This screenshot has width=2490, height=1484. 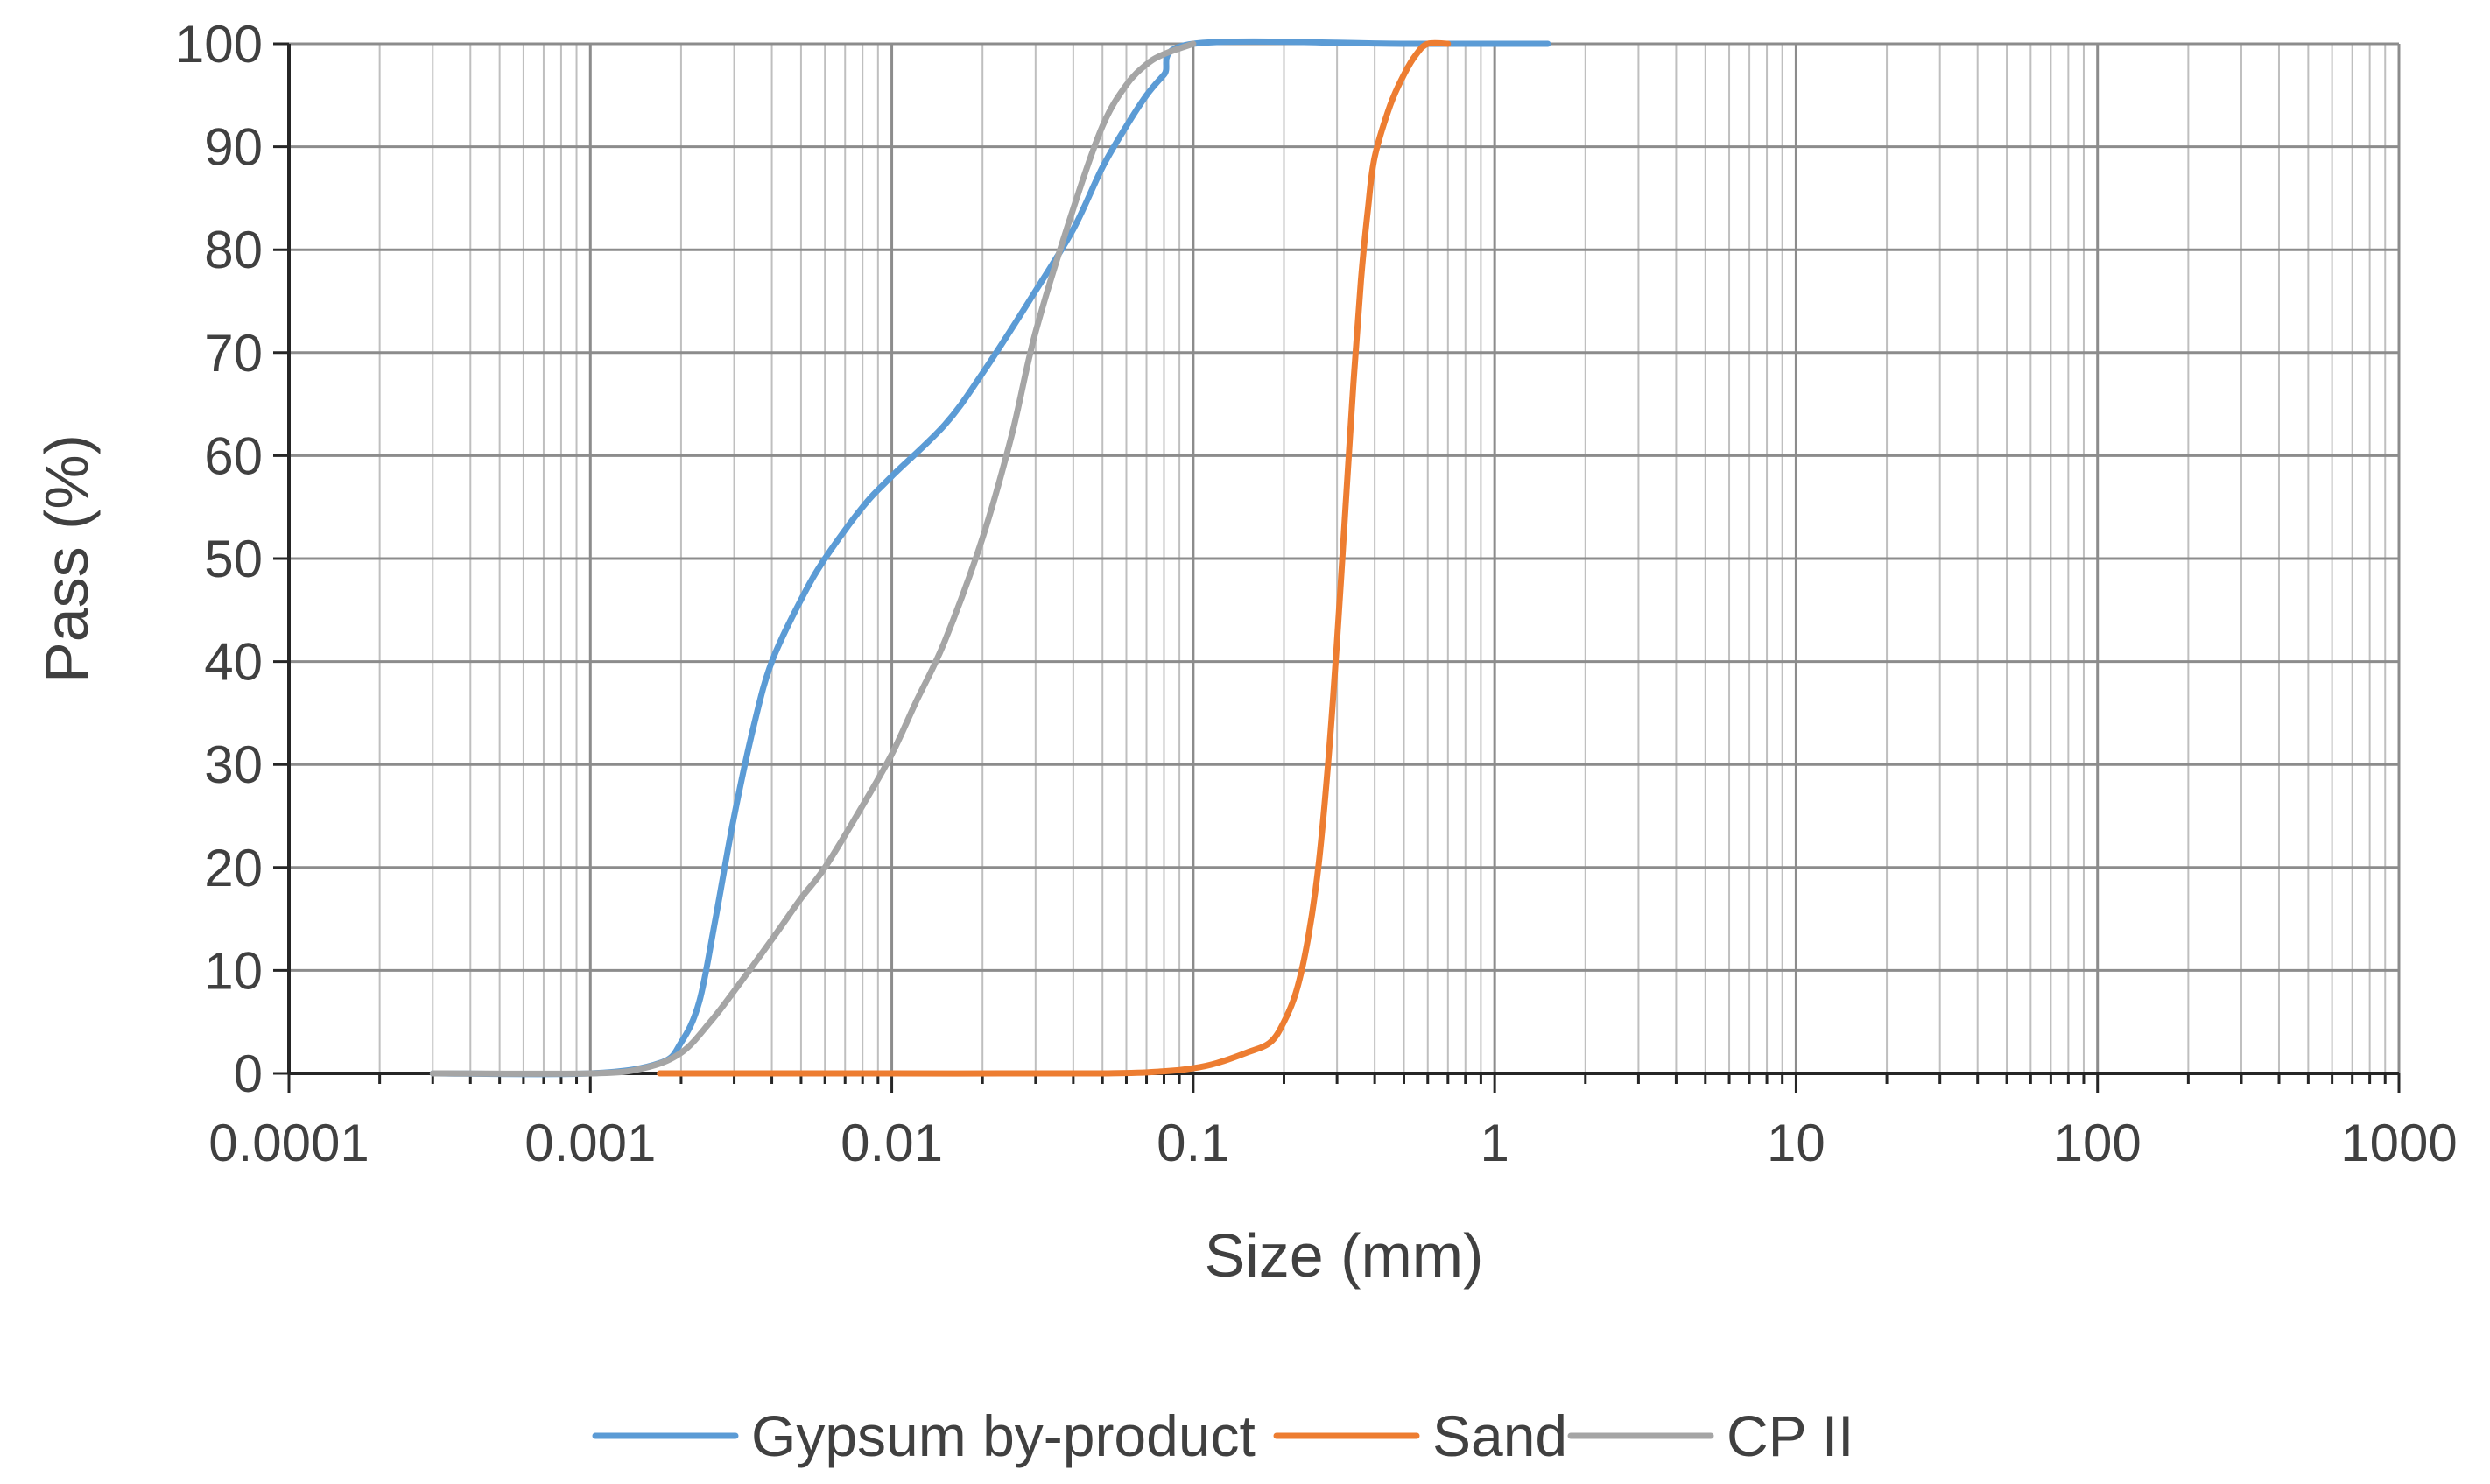 I want to click on x-tick-label: 1000, so click(x=2398, y=1143).